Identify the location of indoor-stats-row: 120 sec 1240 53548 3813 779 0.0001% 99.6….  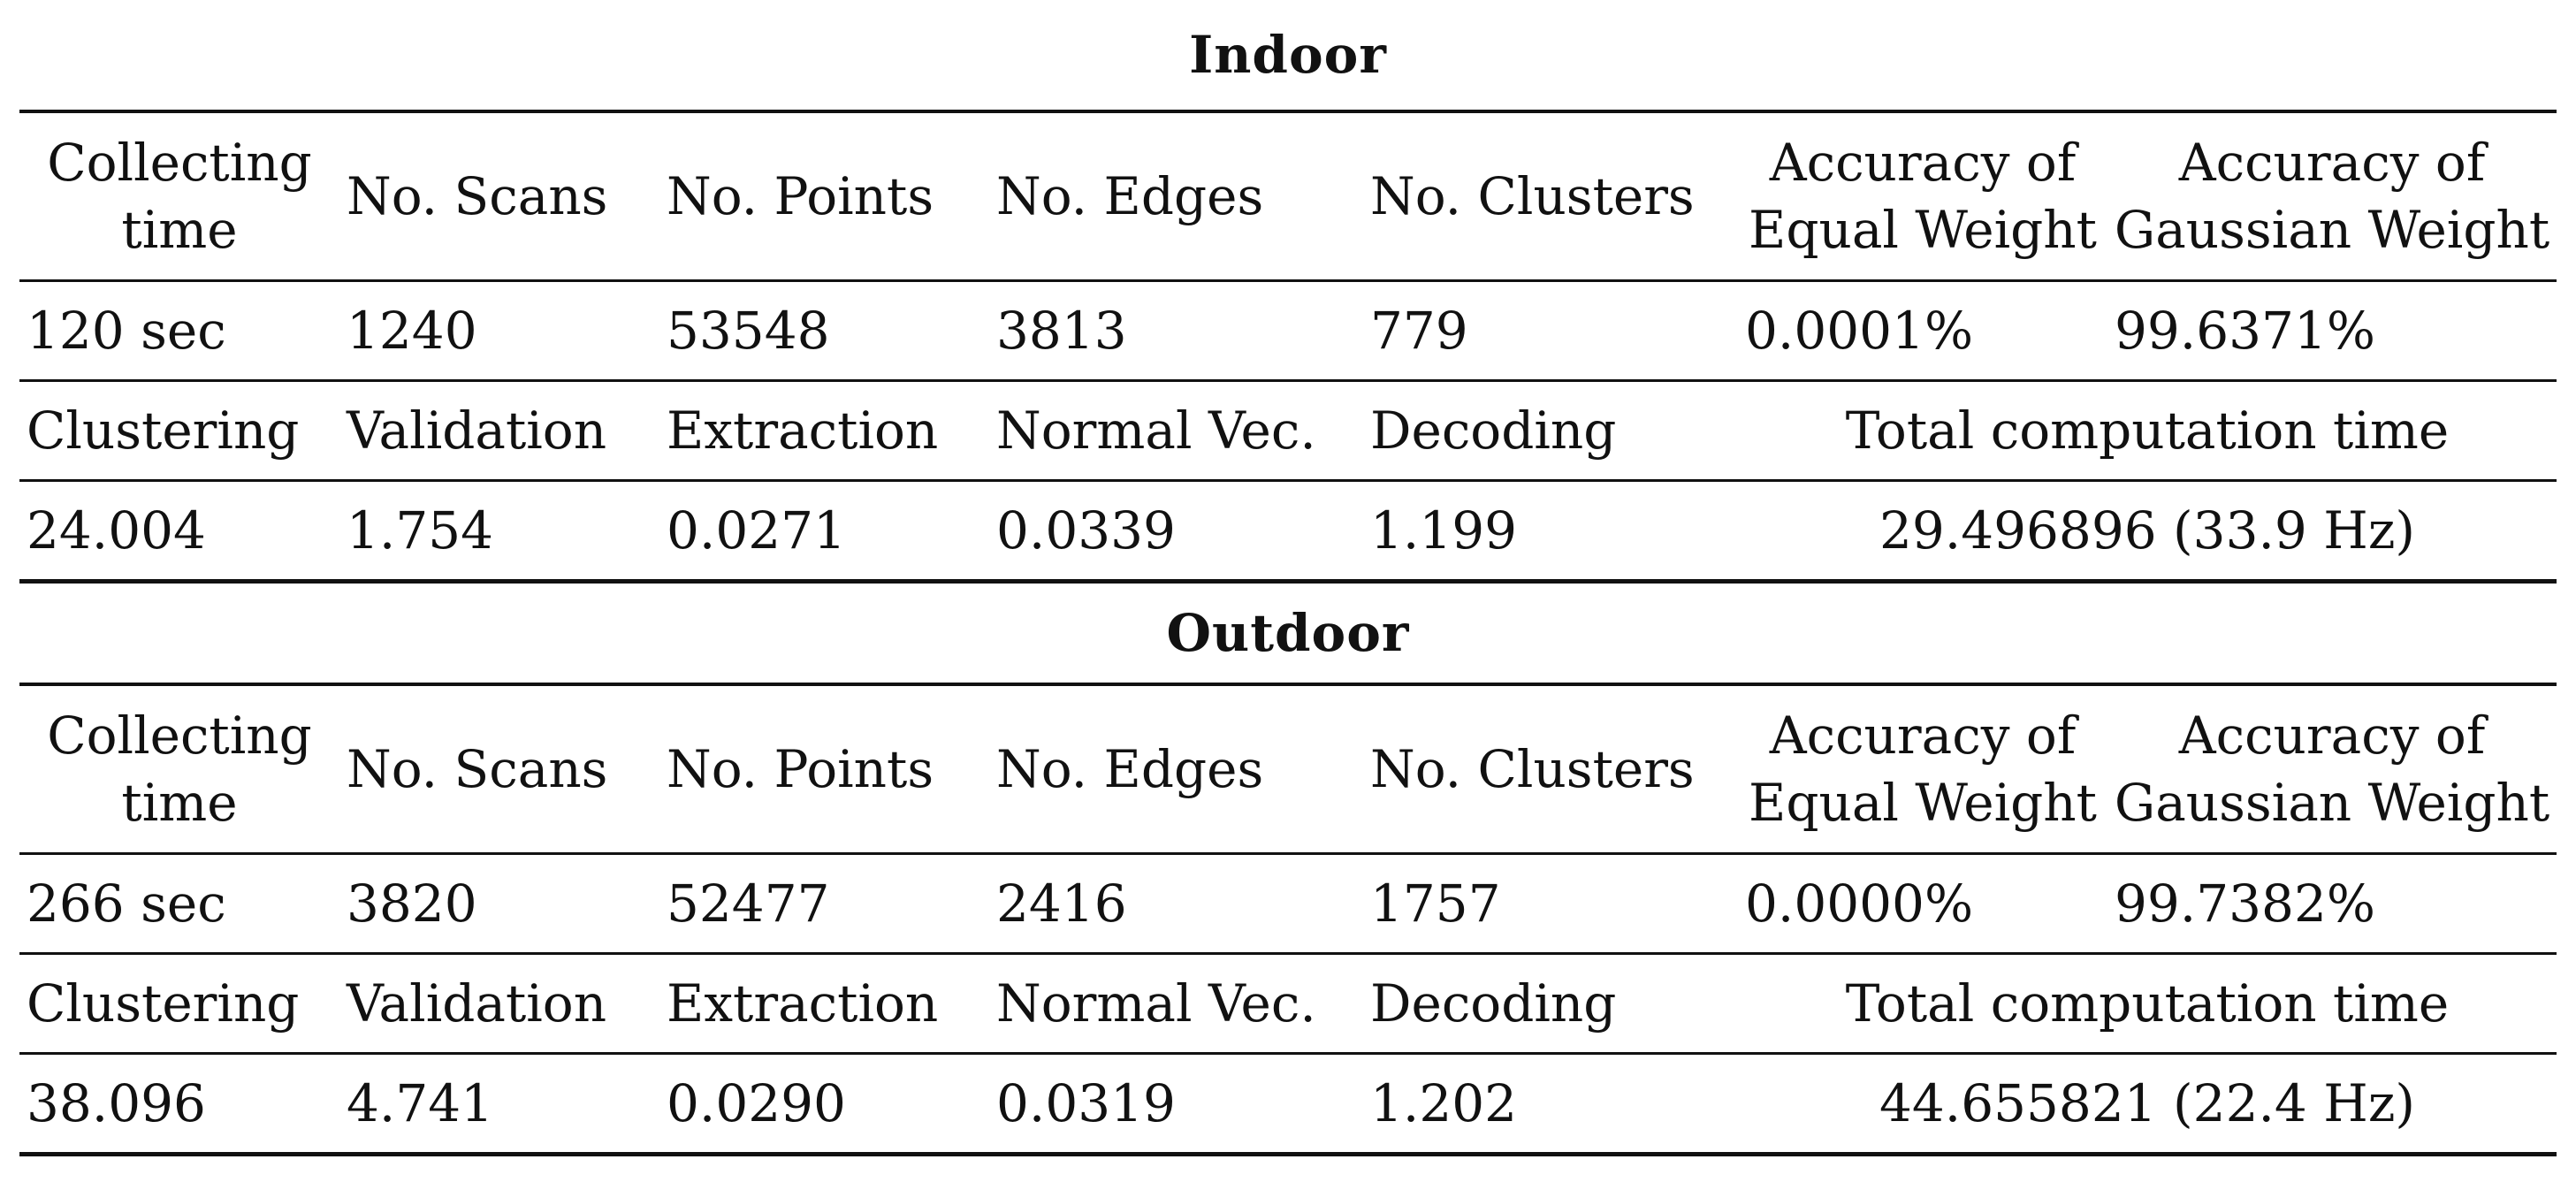
(1288, 330).